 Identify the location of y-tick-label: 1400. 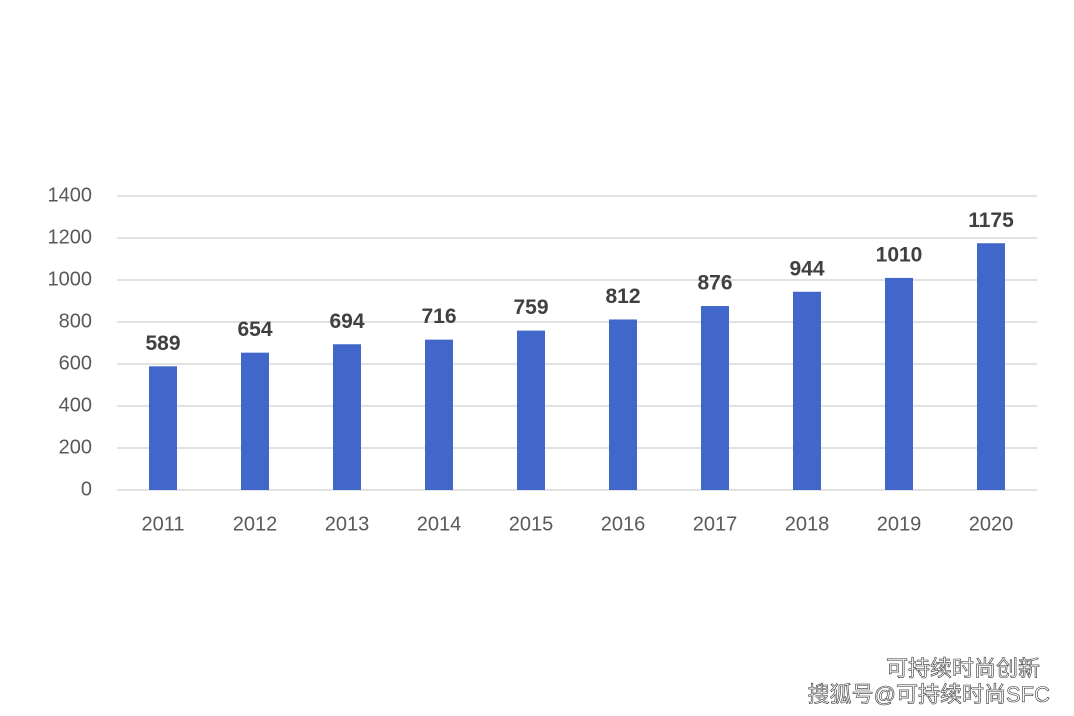
(70, 195).